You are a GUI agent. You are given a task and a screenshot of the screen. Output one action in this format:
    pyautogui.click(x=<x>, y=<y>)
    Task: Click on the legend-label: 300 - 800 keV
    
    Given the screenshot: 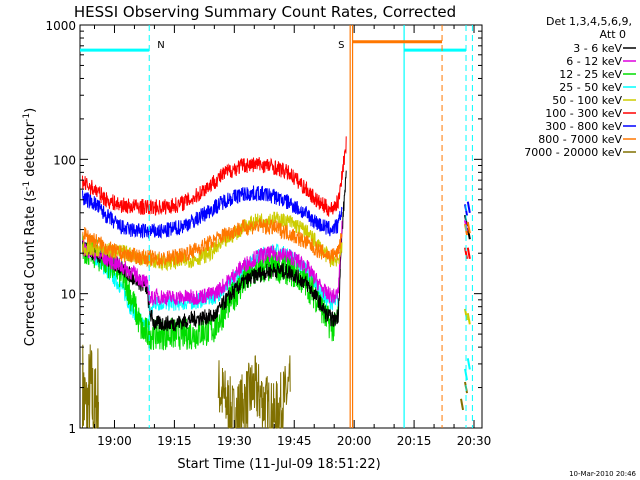 What is the action you would take?
    pyautogui.click(x=583, y=126)
    